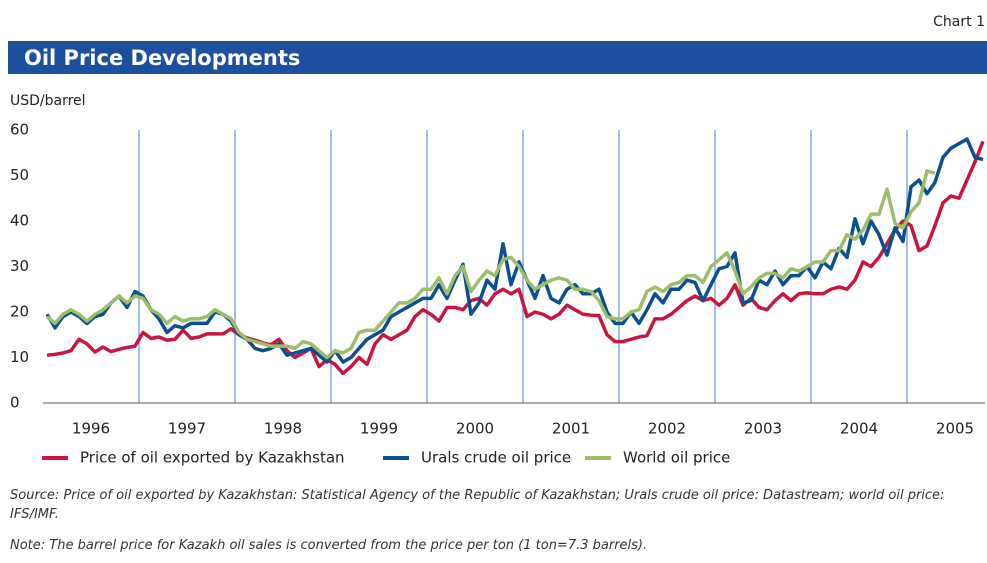 The image size is (987, 563). What do you see at coordinates (283, 429) in the screenshot?
I see `x-tick-label: 1998` at bounding box center [283, 429].